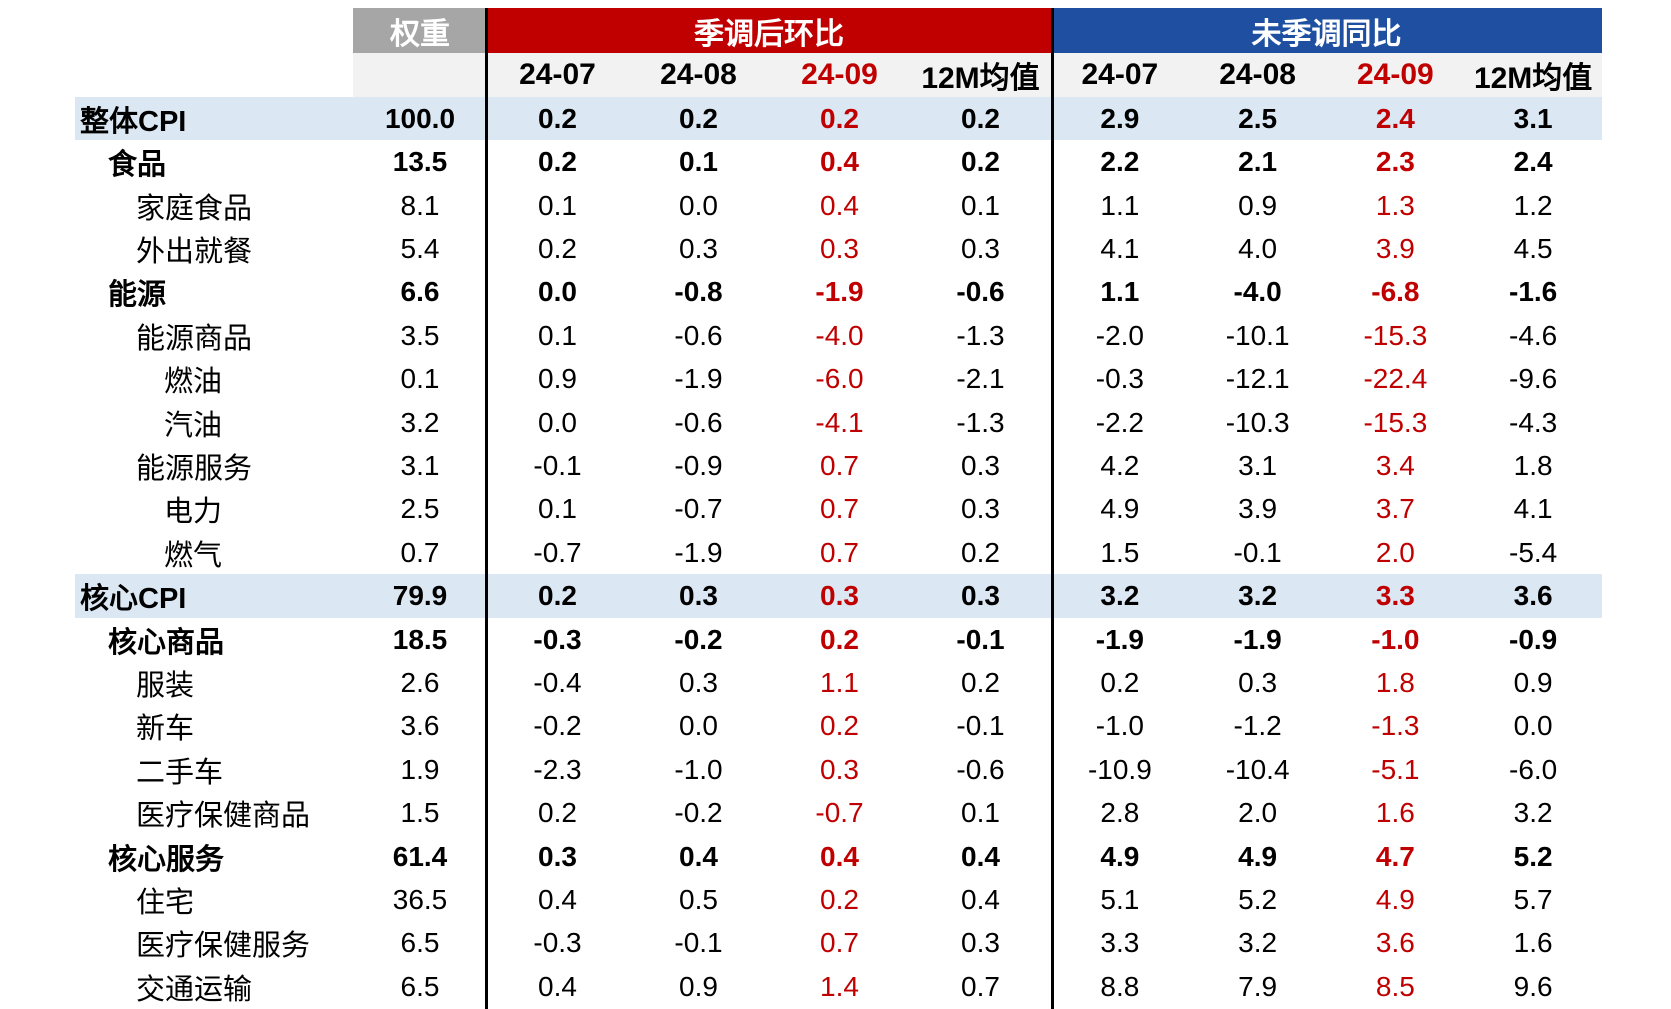  Describe the element at coordinates (1395, 292) in the screenshot. I see `cell-yoy-2: -6.8` at that location.